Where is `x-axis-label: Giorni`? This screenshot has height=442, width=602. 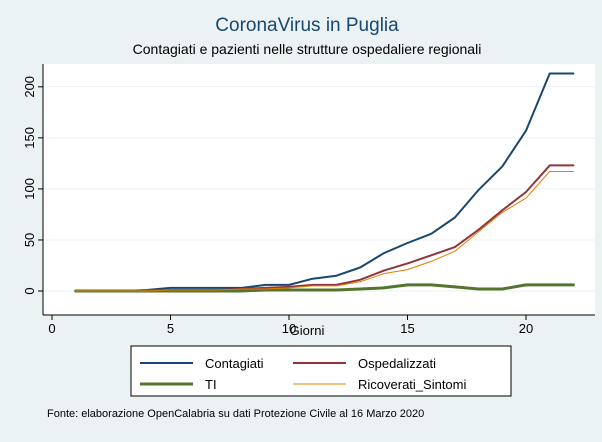 x-axis-label: Giorni is located at coordinates (307, 330).